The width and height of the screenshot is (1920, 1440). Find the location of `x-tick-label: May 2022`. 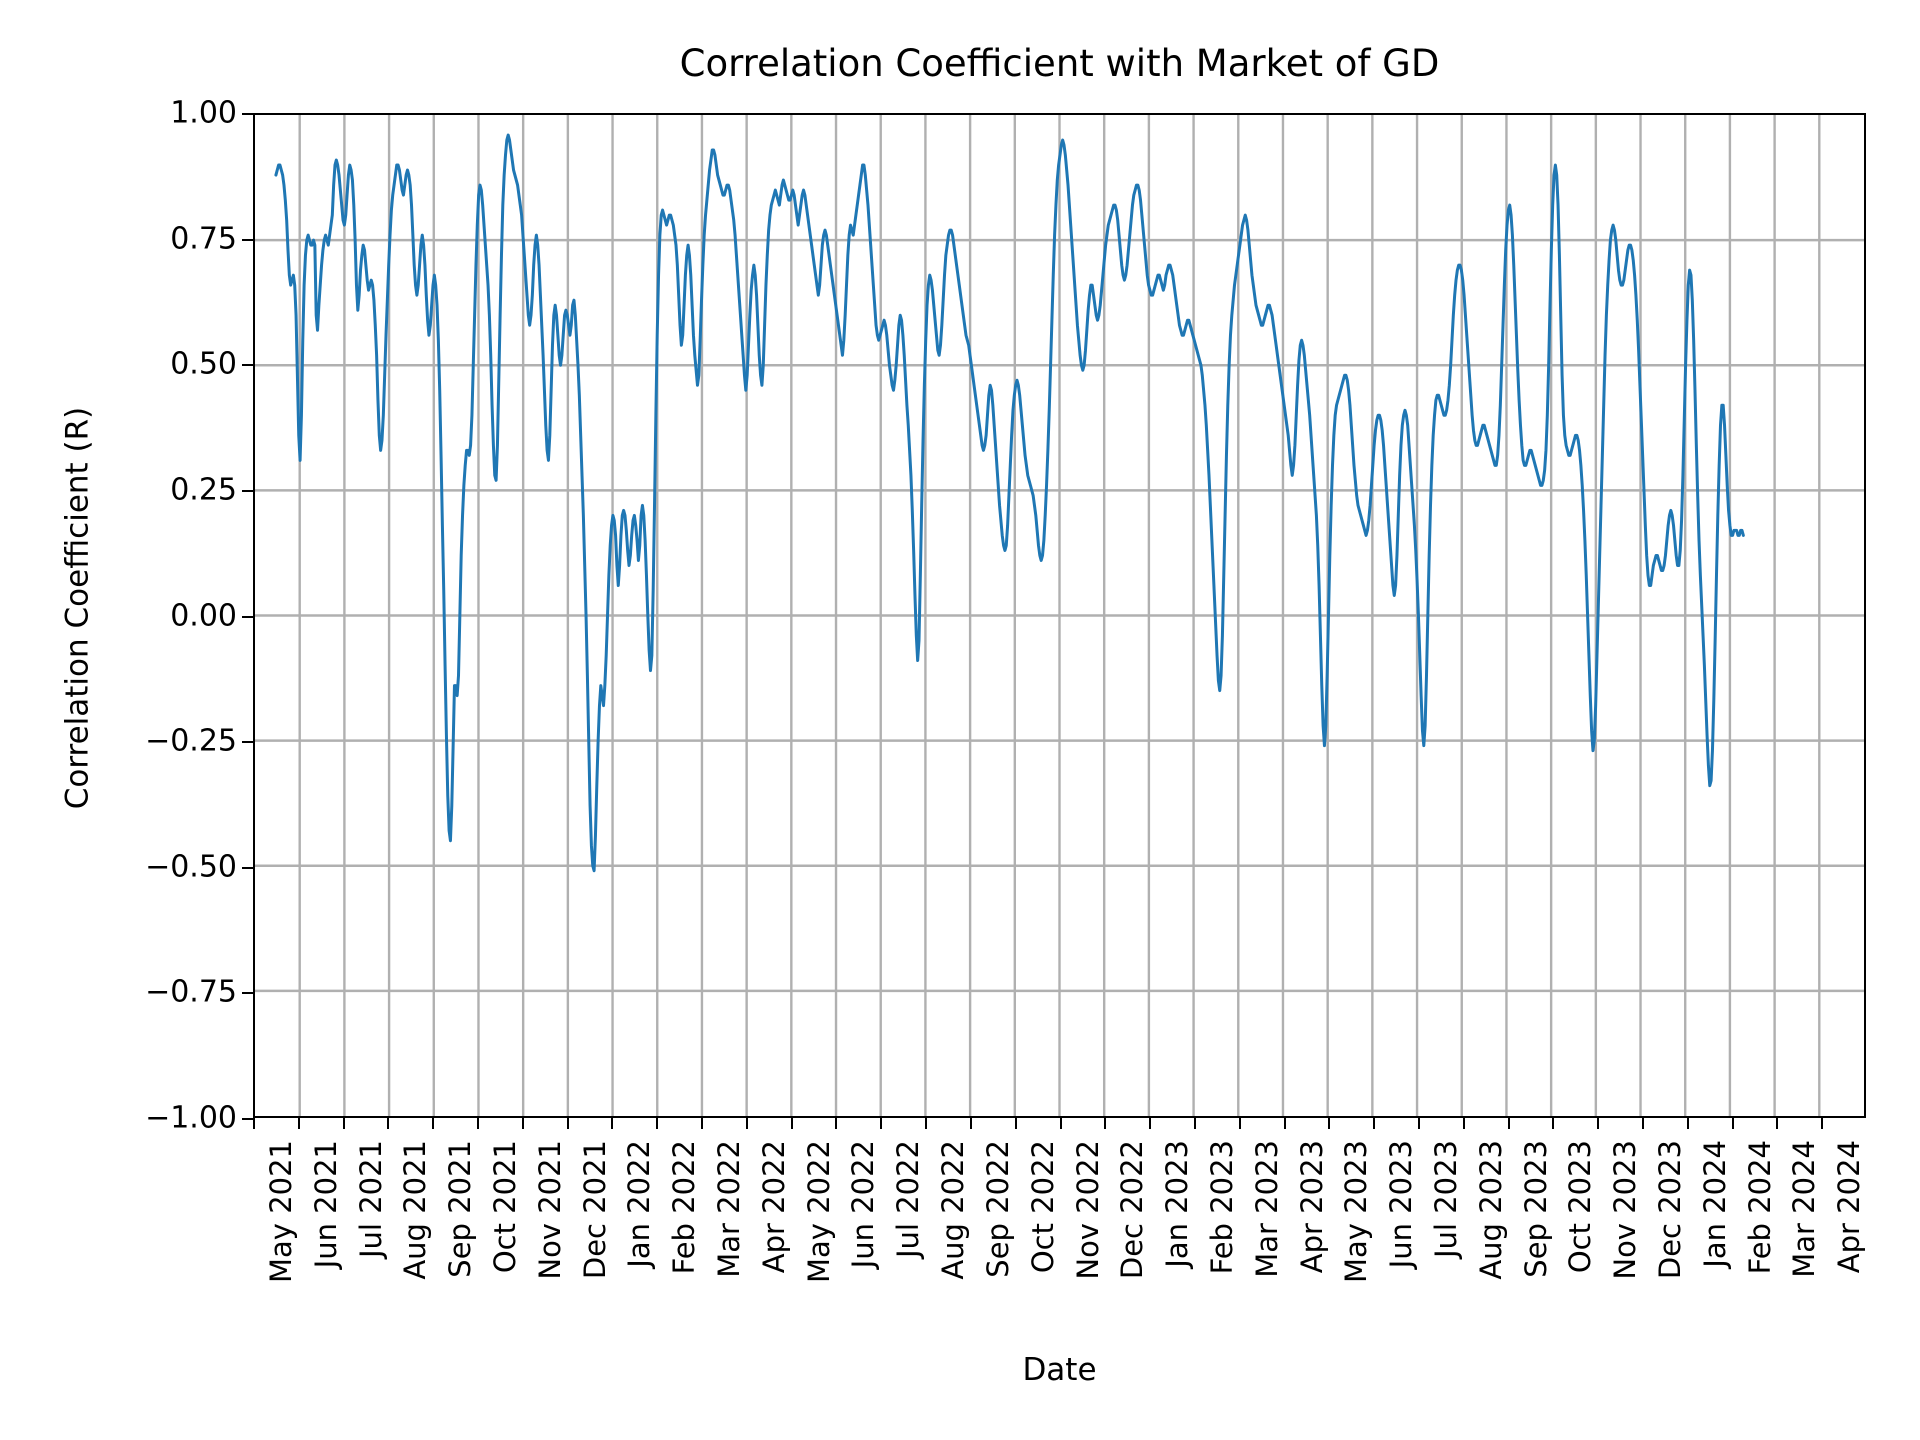

x-tick-label: May 2022 is located at coordinates (818, 1211).